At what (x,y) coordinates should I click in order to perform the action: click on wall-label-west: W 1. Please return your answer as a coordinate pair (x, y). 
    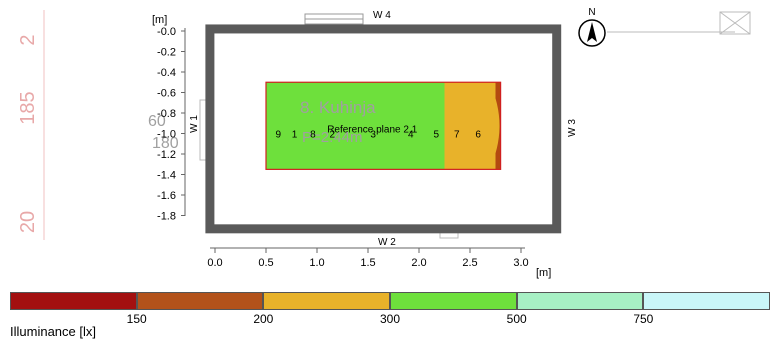
    Looking at the image, I should click on (194, 124).